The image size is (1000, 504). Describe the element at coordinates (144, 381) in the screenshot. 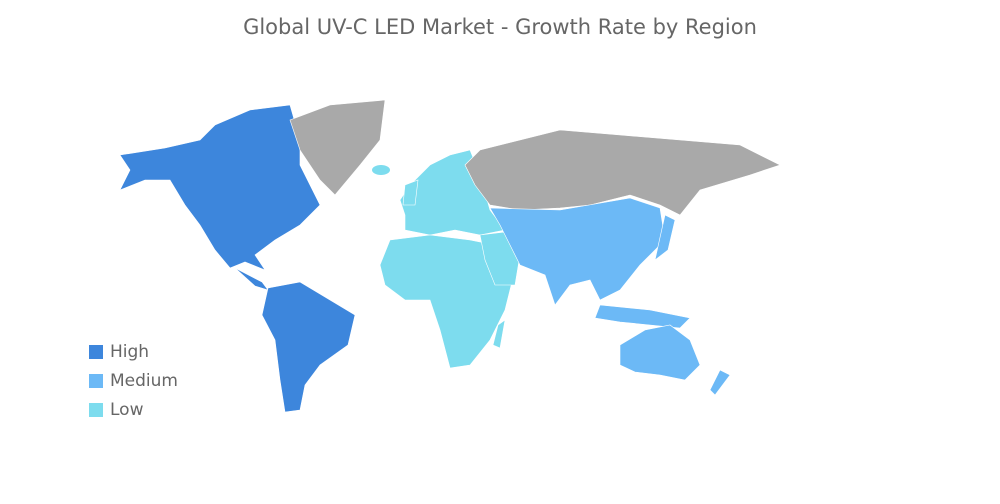

I see `legend-label: Medium` at that location.